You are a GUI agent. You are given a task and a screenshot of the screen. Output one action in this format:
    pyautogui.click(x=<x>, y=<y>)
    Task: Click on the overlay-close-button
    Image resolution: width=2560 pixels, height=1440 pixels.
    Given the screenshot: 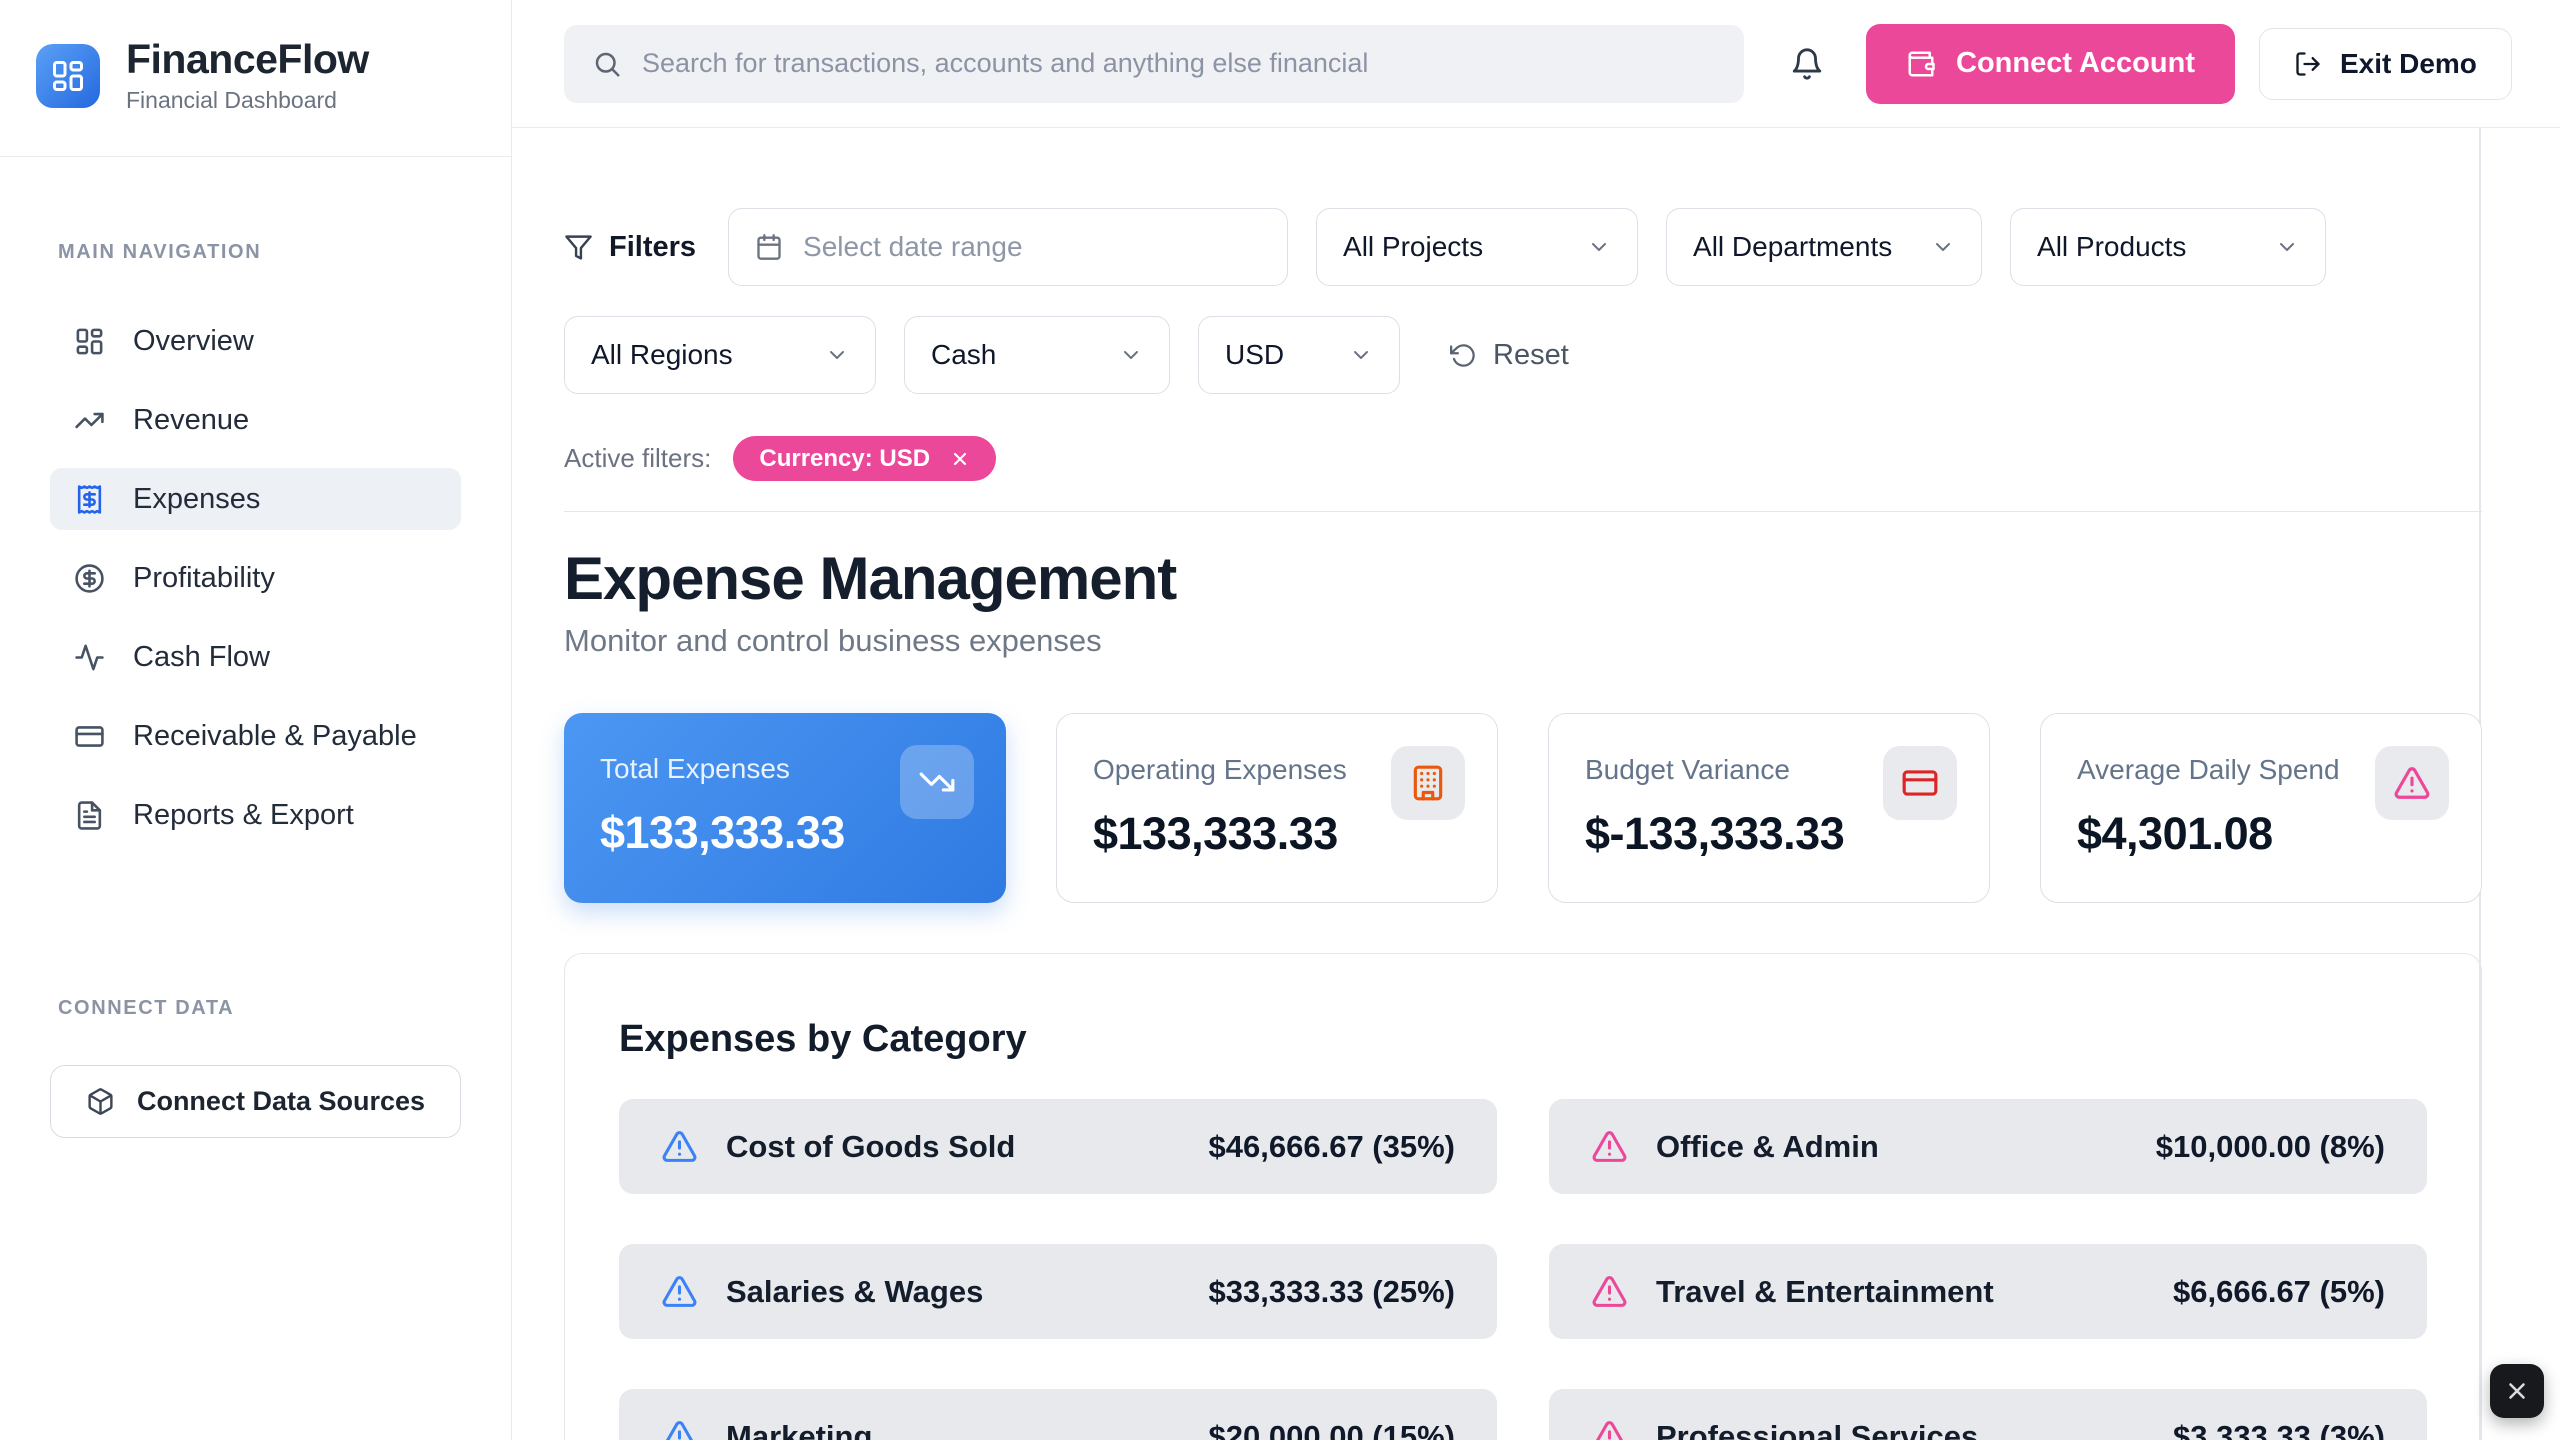 What is the action you would take?
    pyautogui.click(x=2517, y=1391)
    